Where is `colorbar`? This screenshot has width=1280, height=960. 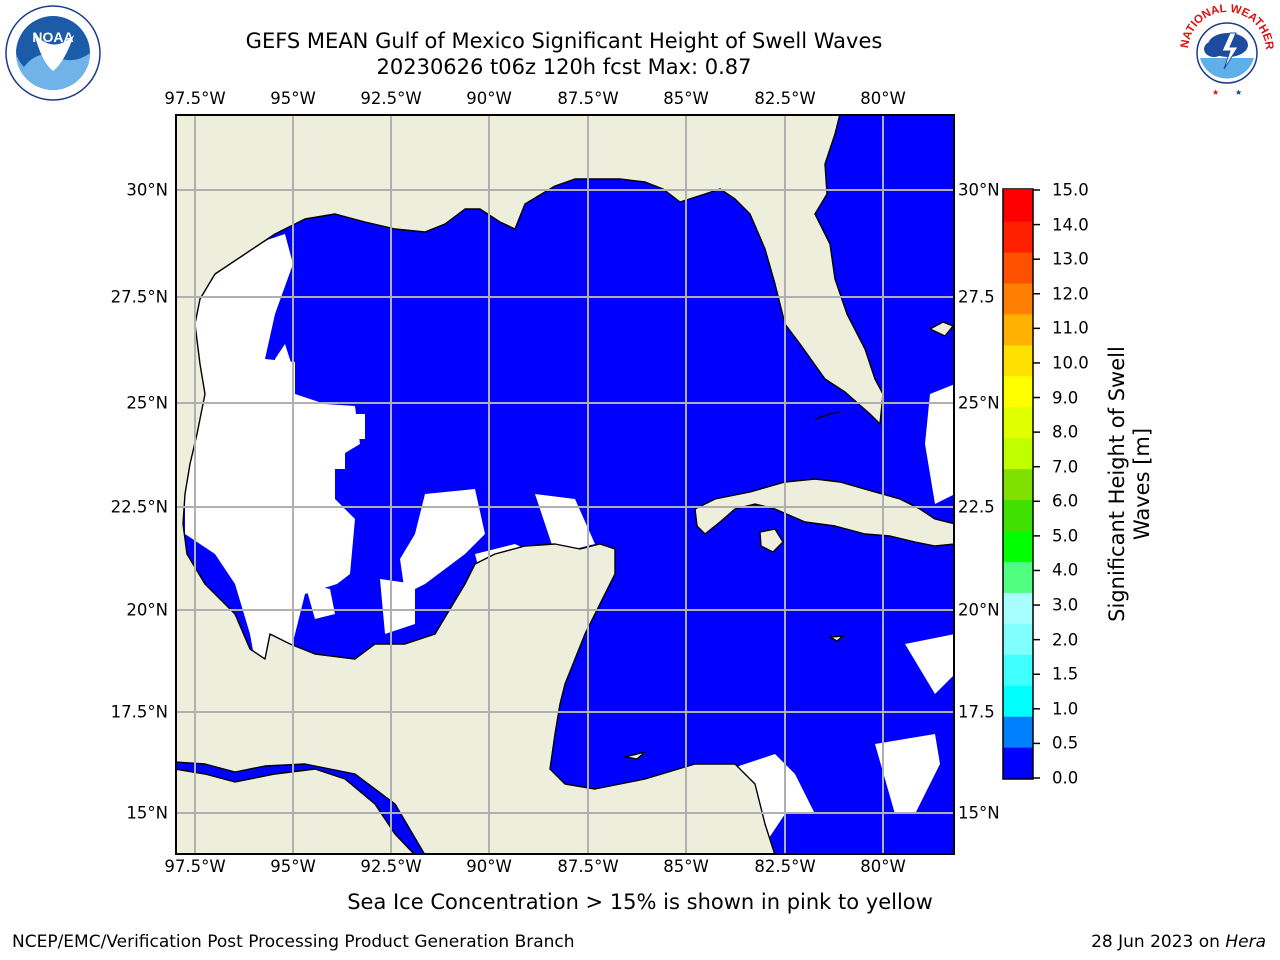
colorbar is located at coordinates (1021, 484).